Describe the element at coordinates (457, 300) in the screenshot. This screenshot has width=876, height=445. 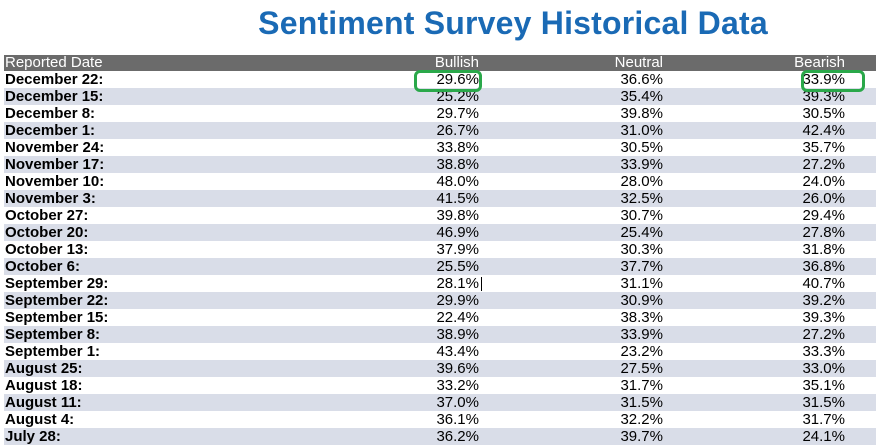
I see `bullish-cell: 29.9%` at that location.